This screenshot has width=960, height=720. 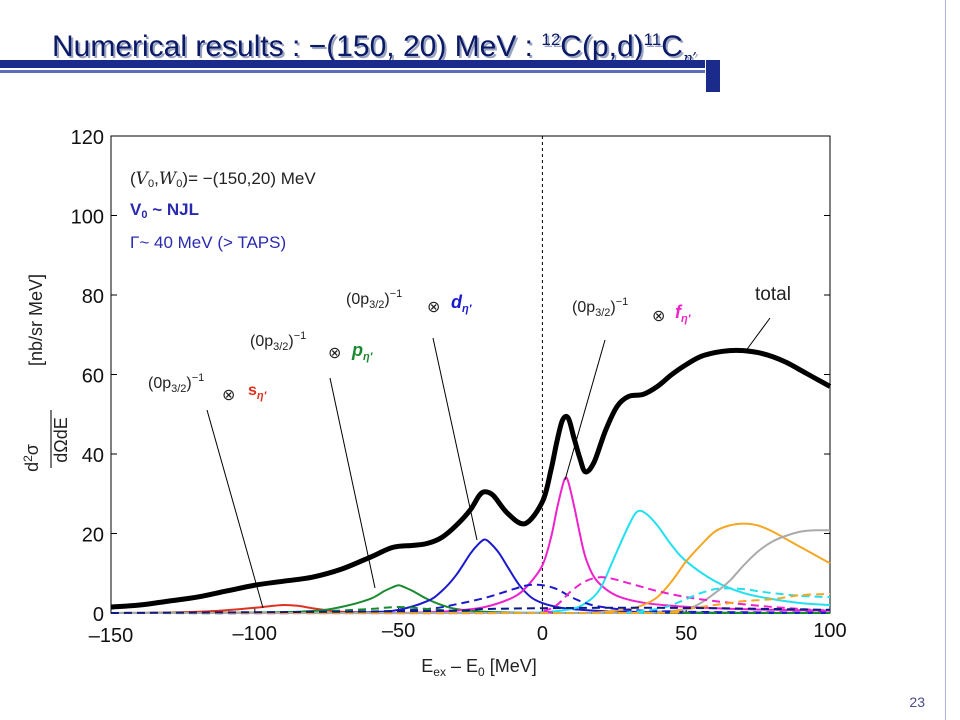 I want to click on curve-d-solid, so click(x=470, y=576).